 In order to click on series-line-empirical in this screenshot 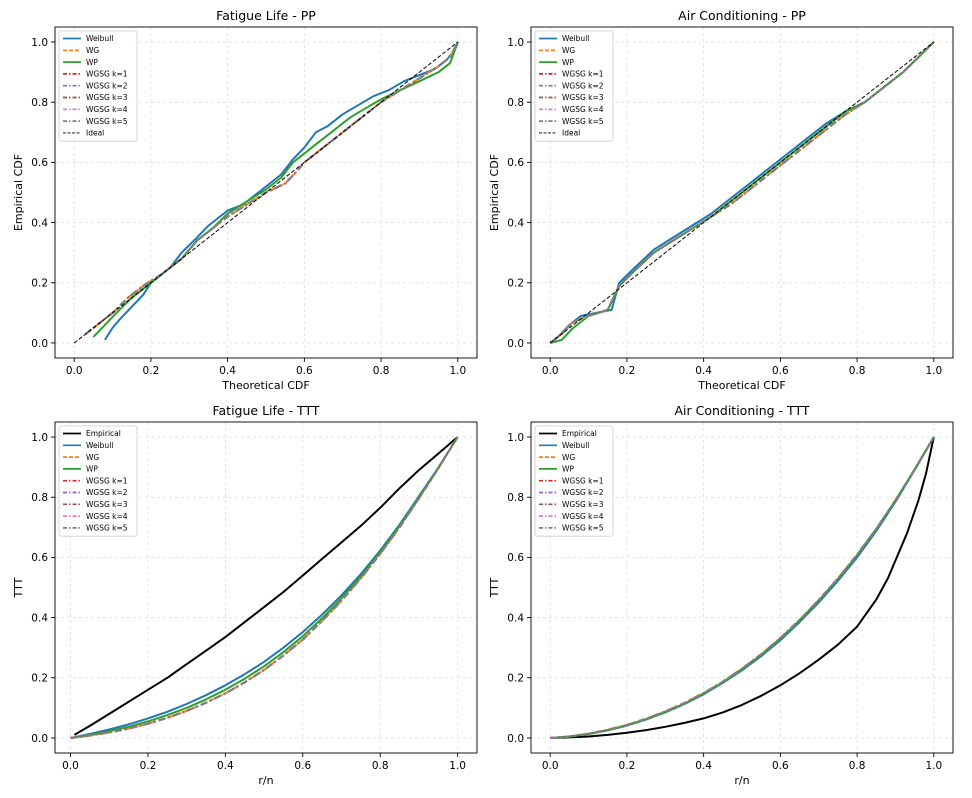, I will do `click(266, 586)`.